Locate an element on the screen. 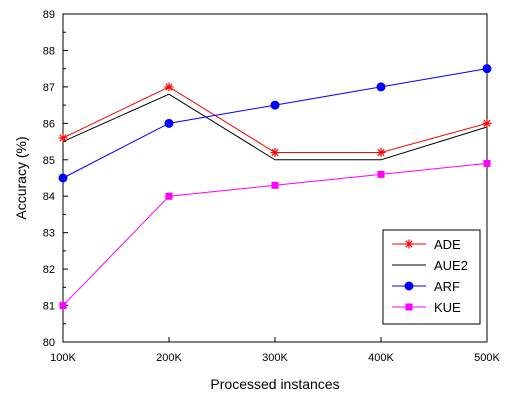 The image size is (509, 396). y-tick-label: 85 is located at coordinates (49, 161).